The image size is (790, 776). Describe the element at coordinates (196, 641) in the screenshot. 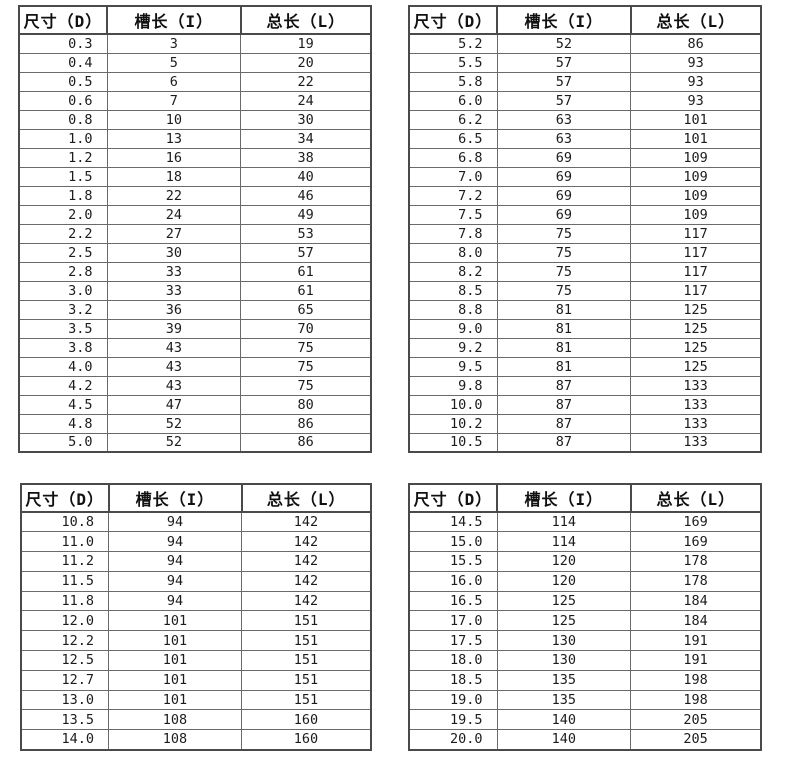

I see `table-row: 12.2 101 151` at that location.